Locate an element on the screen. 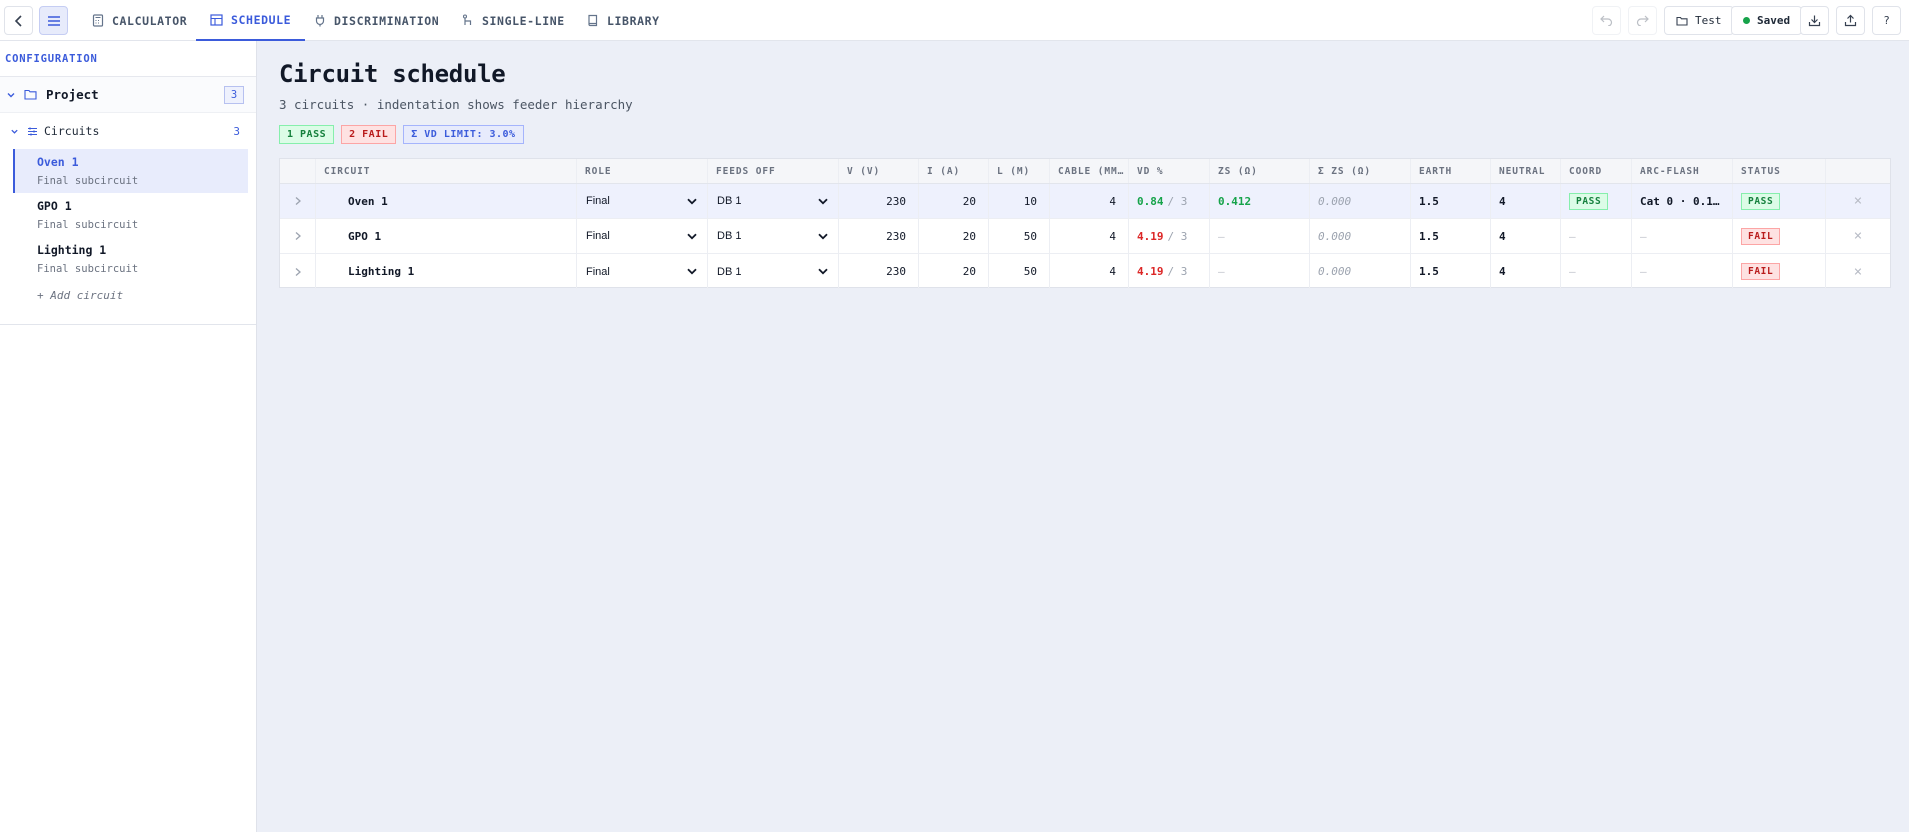  circuits-tree-node: Circuits 3 is located at coordinates (128, 131).